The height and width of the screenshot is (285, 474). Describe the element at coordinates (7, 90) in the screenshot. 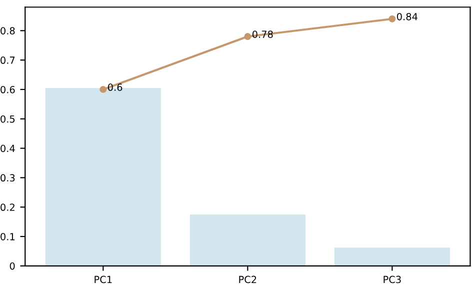

I see `y-tick-label: 0.6` at that location.